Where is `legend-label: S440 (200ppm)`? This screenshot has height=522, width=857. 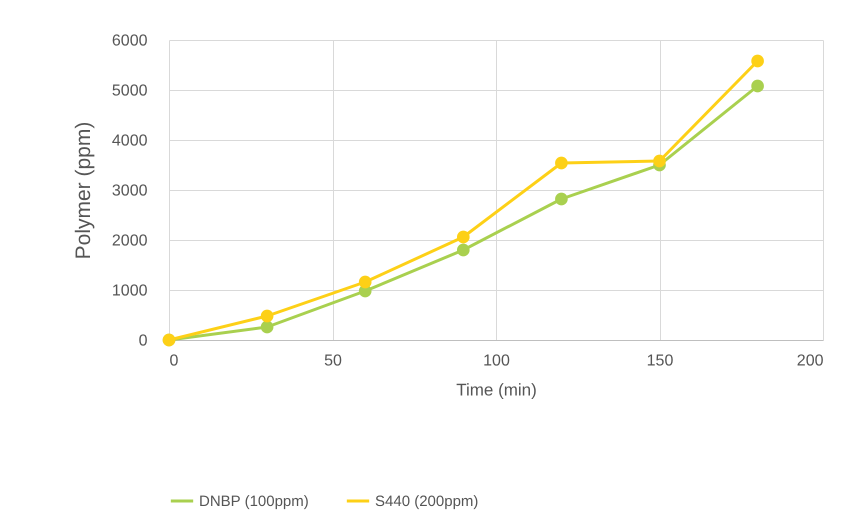
legend-label: S440 (200ppm) is located at coordinates (426, 501).